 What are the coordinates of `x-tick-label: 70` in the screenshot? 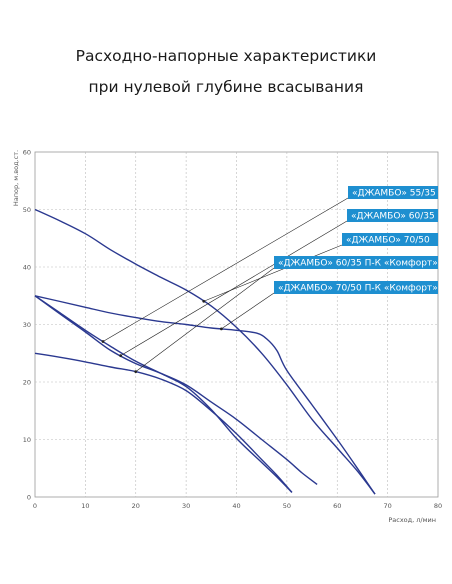 It's located at (387, 506).